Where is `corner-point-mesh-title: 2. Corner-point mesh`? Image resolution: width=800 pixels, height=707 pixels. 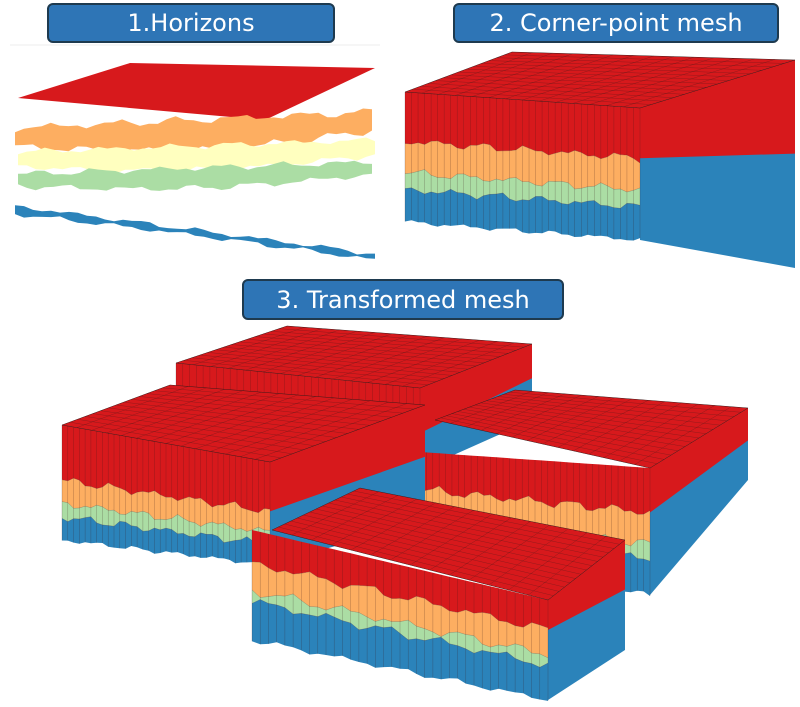 corner-point-mesh-title: 2. Corner-point mesh is located at coordinates (616, 23).